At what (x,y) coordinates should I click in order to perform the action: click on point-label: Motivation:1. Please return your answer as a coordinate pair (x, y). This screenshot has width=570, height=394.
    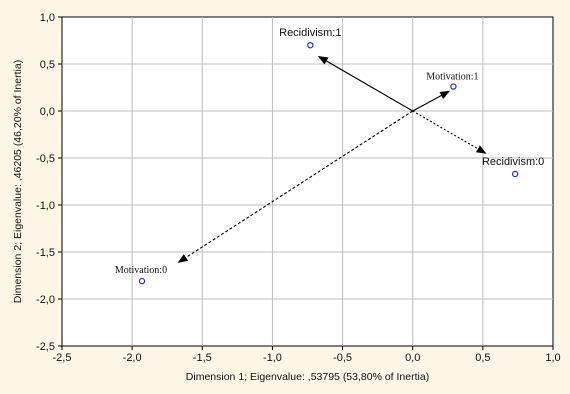
    Looking at the image, I should click on (452, 77).